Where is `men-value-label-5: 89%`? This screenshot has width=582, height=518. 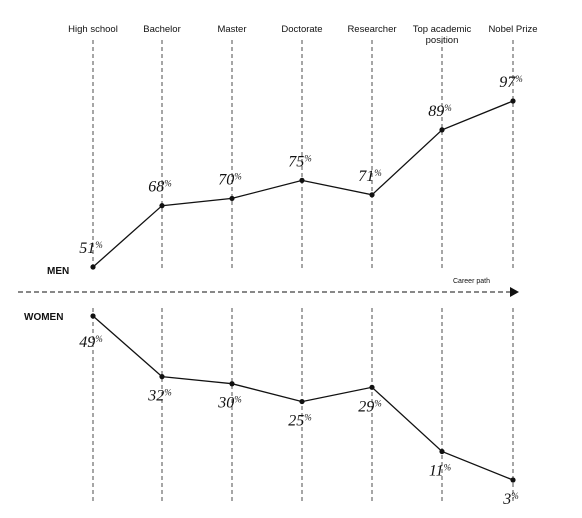 men-value-label-5: 89% is located at coordinates (440, 111).